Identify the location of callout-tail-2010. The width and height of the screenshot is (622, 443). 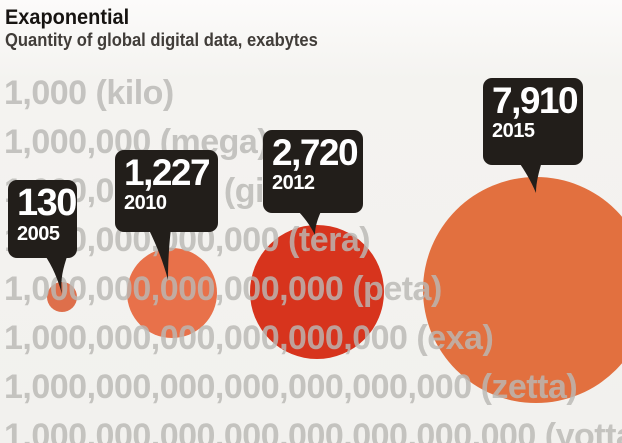
(161, 254).